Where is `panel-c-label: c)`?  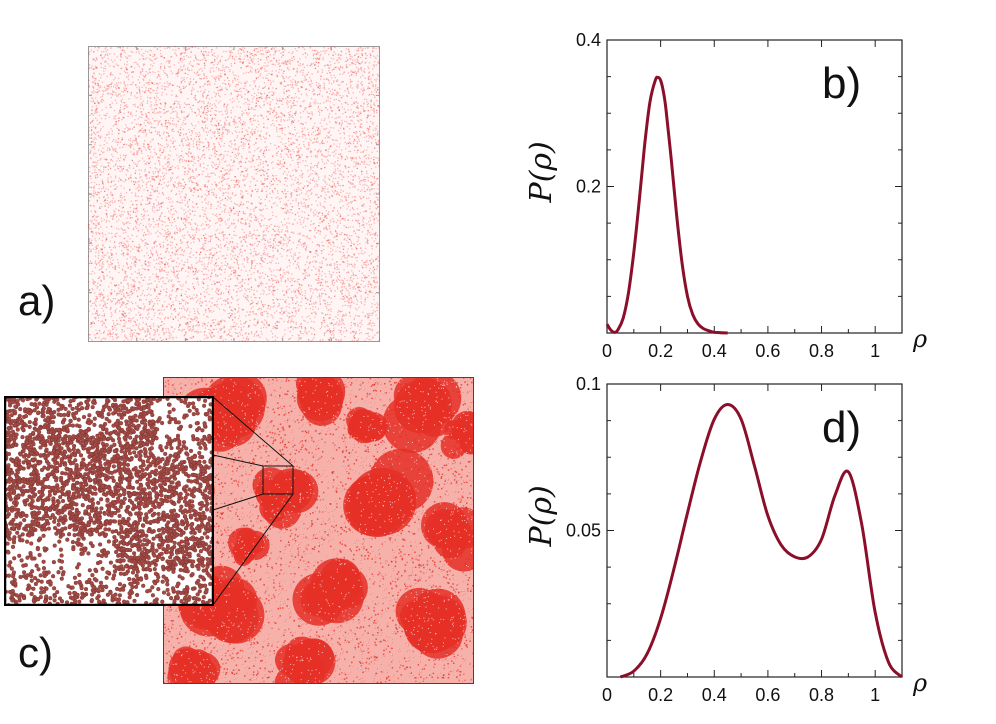
panel-c-label: c) is located at coordinates (35, 653).